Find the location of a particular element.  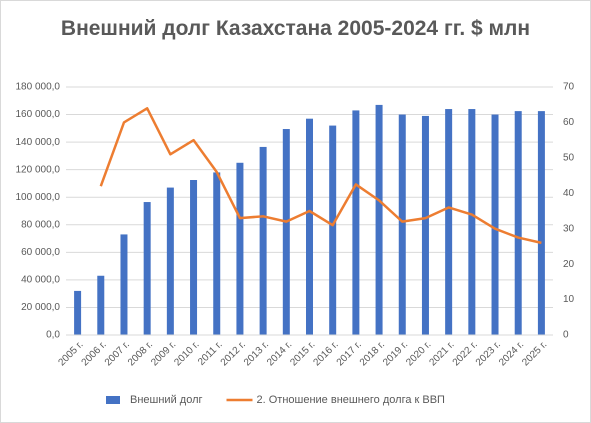

x-tick-label: 2022 г. is located at coordinates (465, 353).